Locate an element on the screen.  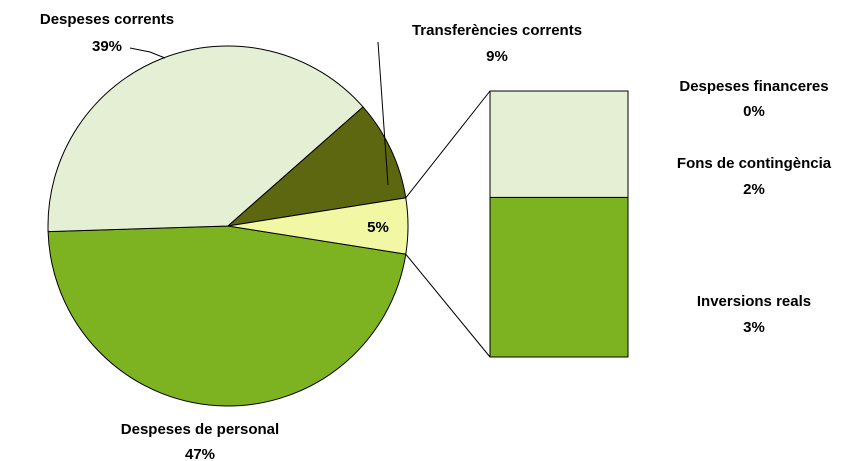
pie-label: Despeses corrents is located at coordinates (107, 19).